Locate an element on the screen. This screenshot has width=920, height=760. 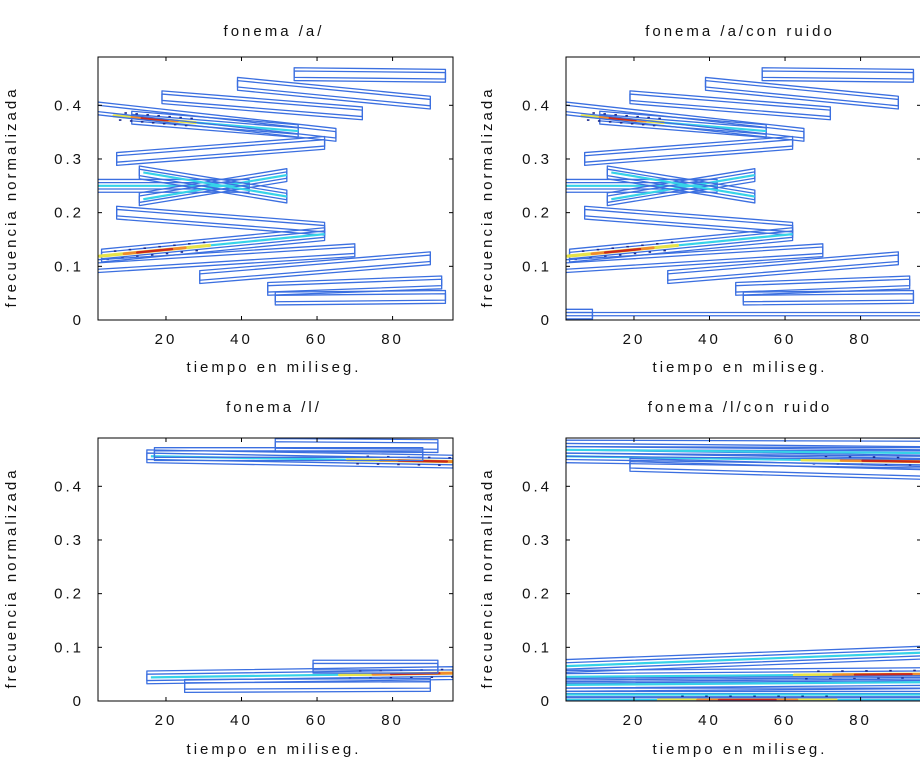
x-tick-label: 60 is located at coordinates (785, 720).